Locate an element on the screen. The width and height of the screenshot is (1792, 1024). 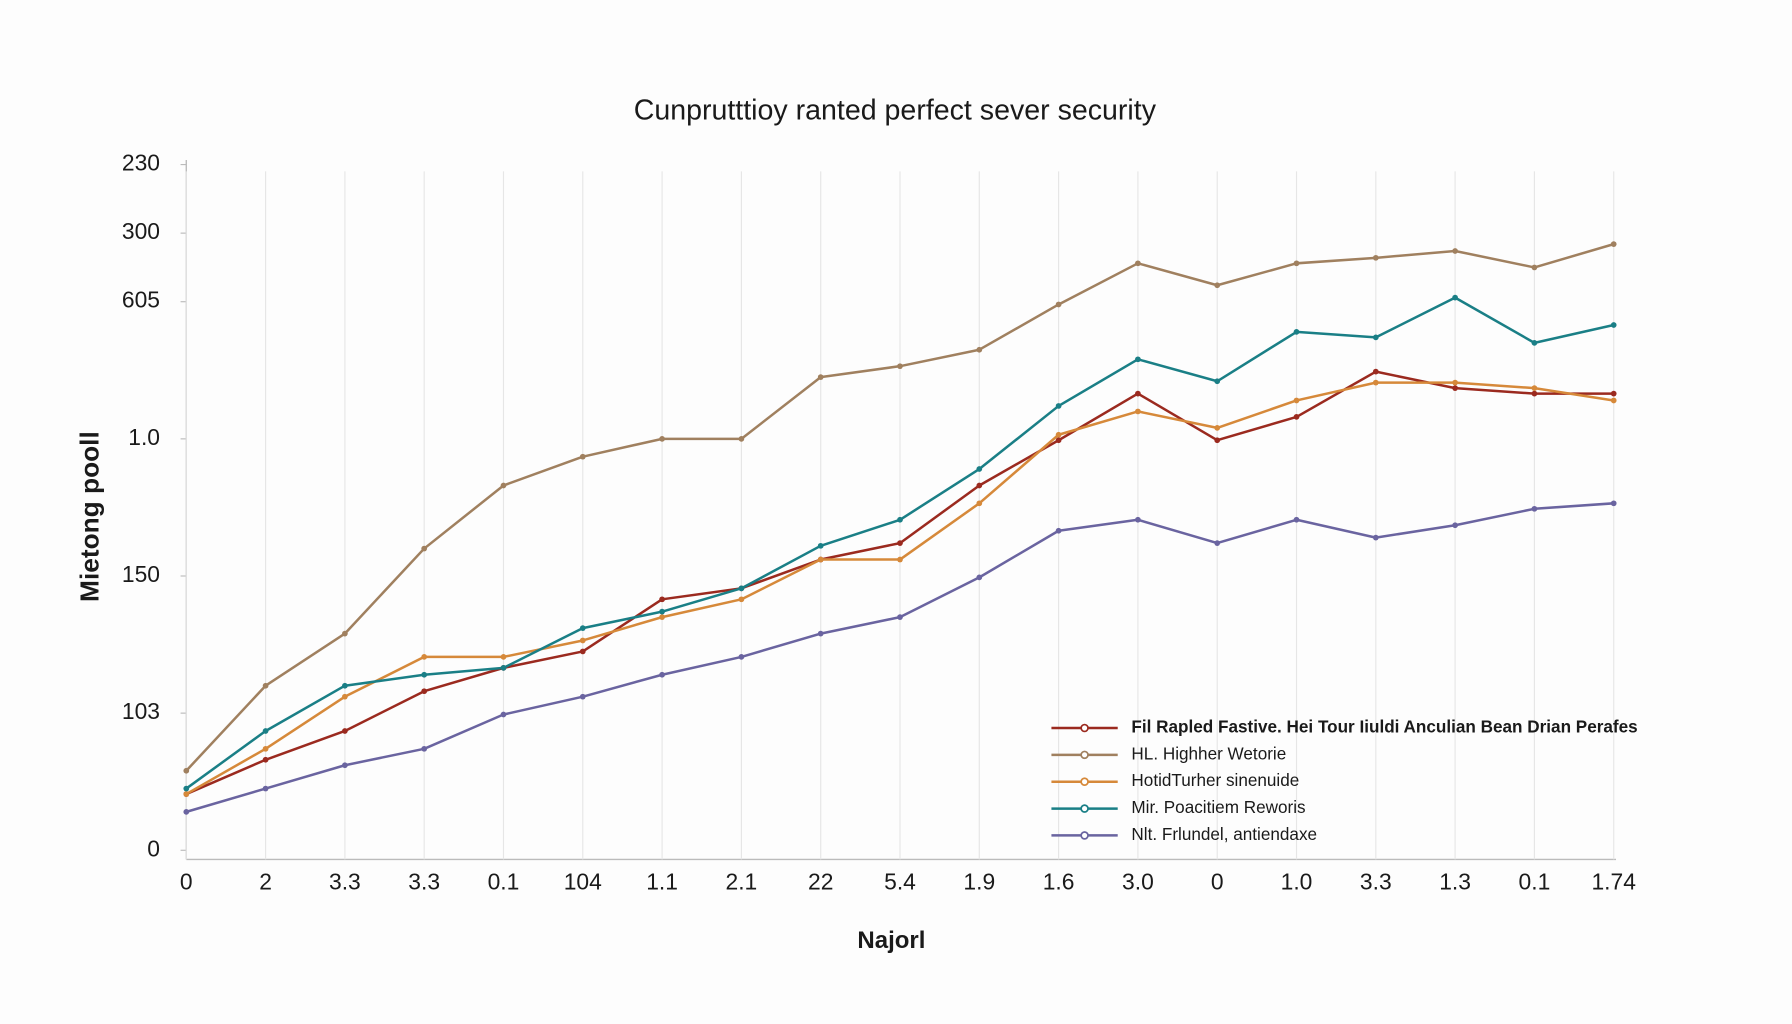
legend-label: Mir. Poacitiem Reworis is located at coordinates (1218, 807).